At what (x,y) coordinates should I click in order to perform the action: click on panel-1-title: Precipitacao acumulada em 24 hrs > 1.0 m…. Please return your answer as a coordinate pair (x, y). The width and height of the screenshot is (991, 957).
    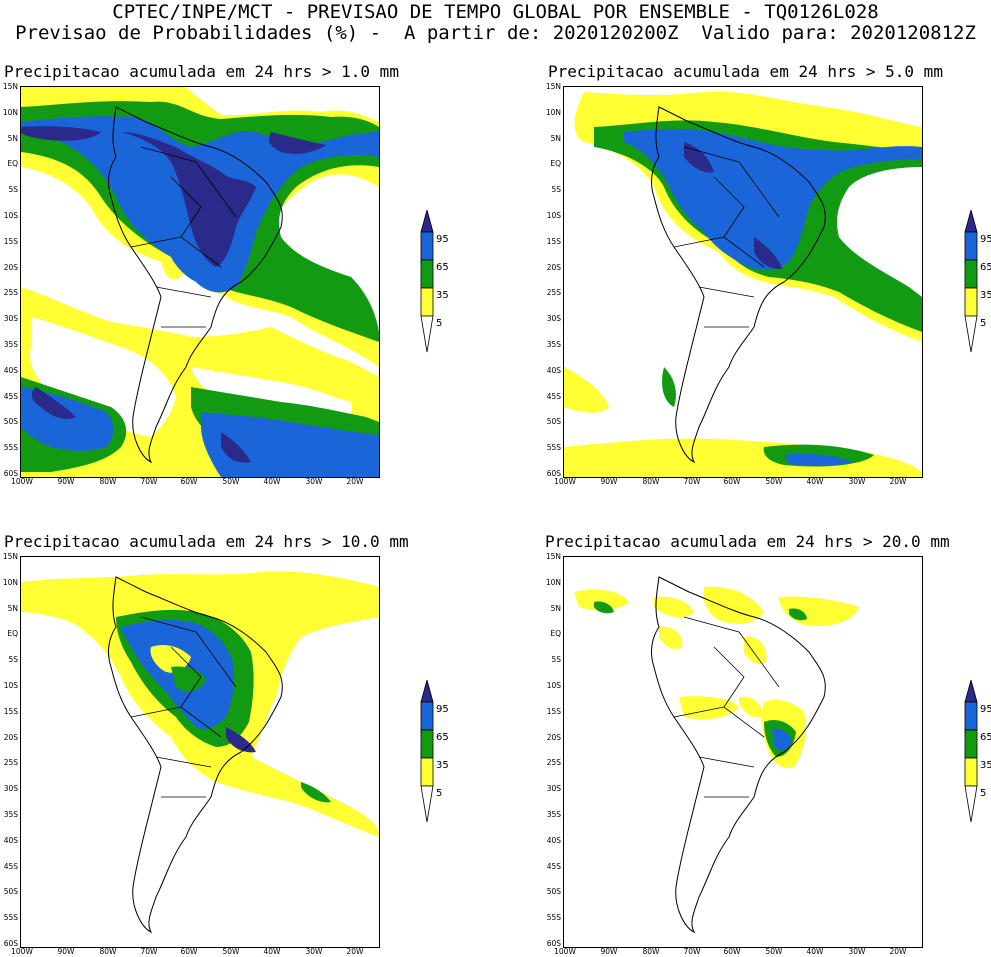
    Looking at the image, I should click on (201, 71).